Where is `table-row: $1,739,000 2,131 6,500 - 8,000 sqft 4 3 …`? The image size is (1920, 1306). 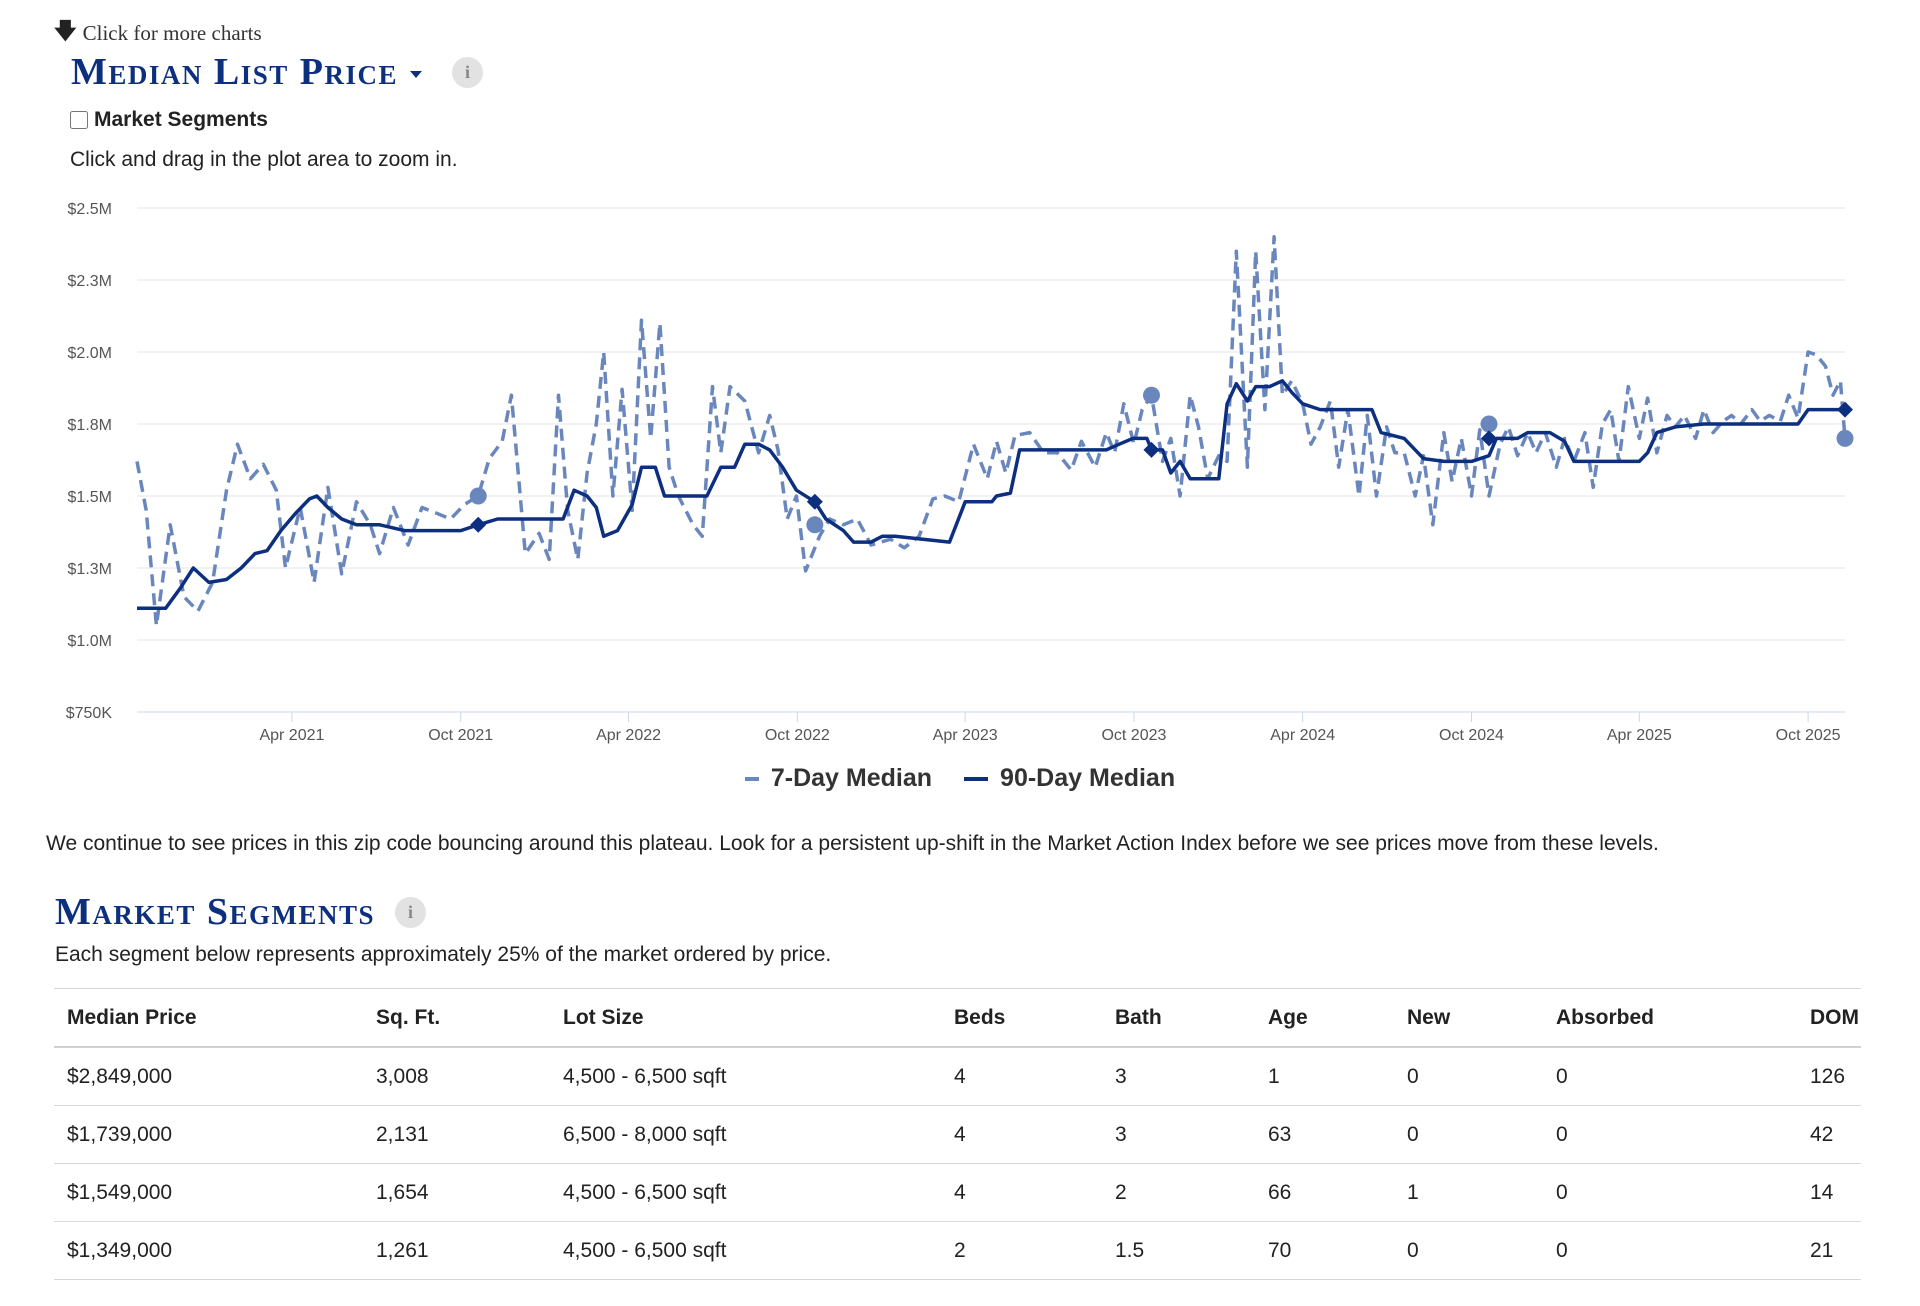 table-row: $1,739,000 2,131 6,500 - 8,000 sqft 4 3 … is located at coordinates (957, 1134).